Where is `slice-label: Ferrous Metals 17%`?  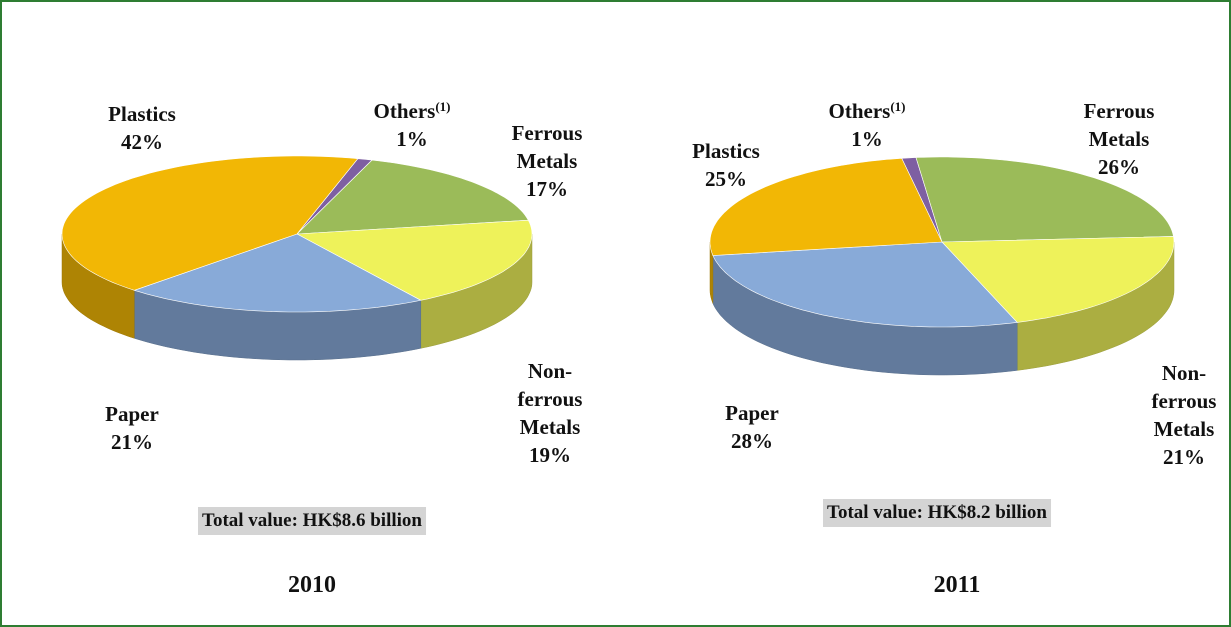
slice-label: Ferrous Metals 17% is located at coordinates (547, 161).